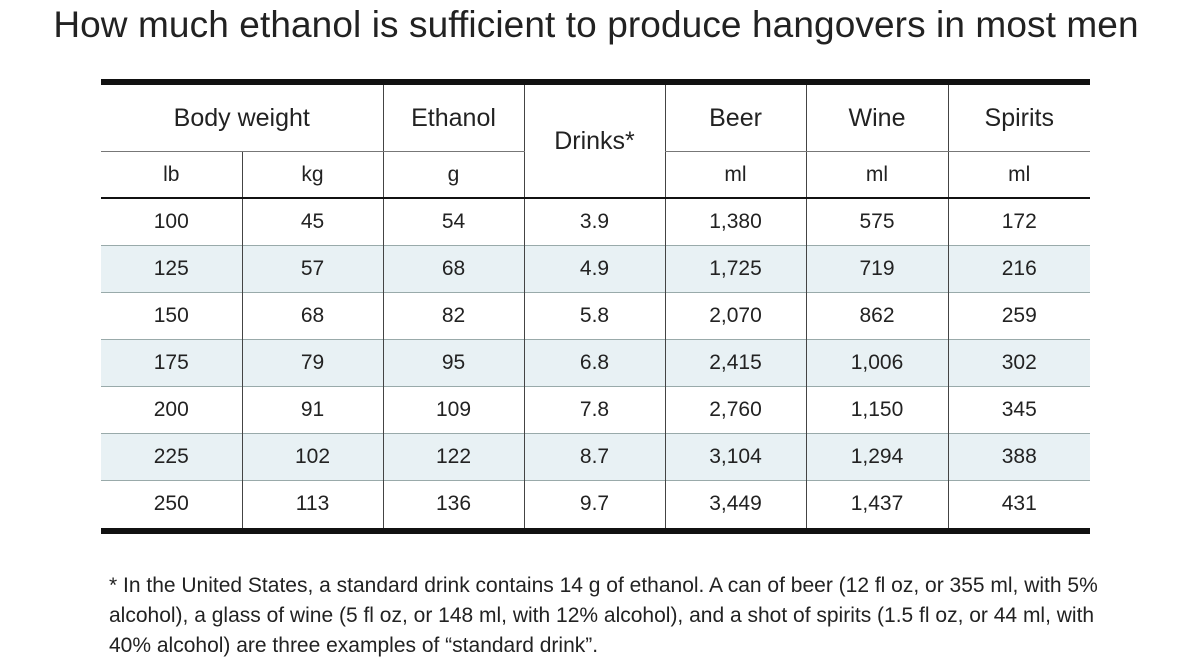 The height and width of the screenshot is (664, 1192). I want to click on table-row: 250 113 136 9.7 3,449 1,437 431, so click(596, 505).